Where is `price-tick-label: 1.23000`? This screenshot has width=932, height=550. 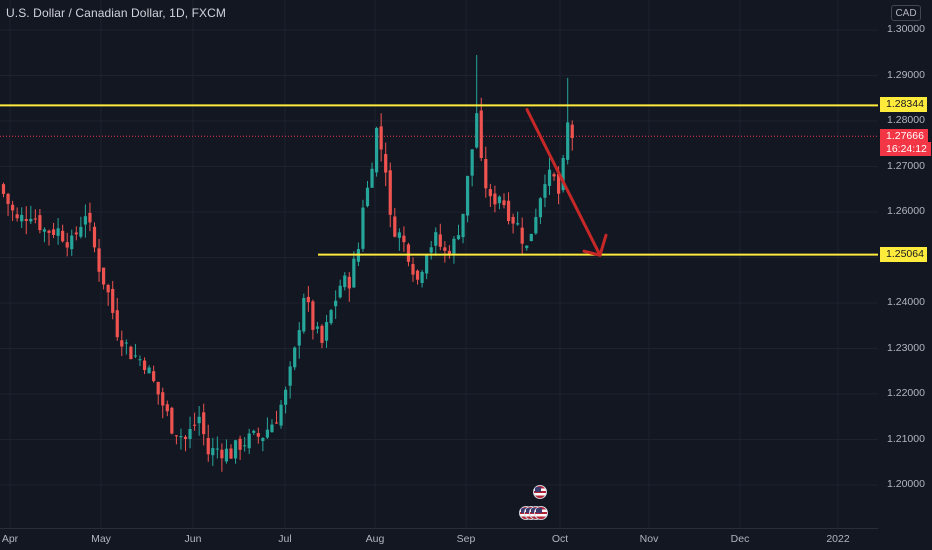
price-tick-label: 1.23000 is located at coordinates (906, 347).